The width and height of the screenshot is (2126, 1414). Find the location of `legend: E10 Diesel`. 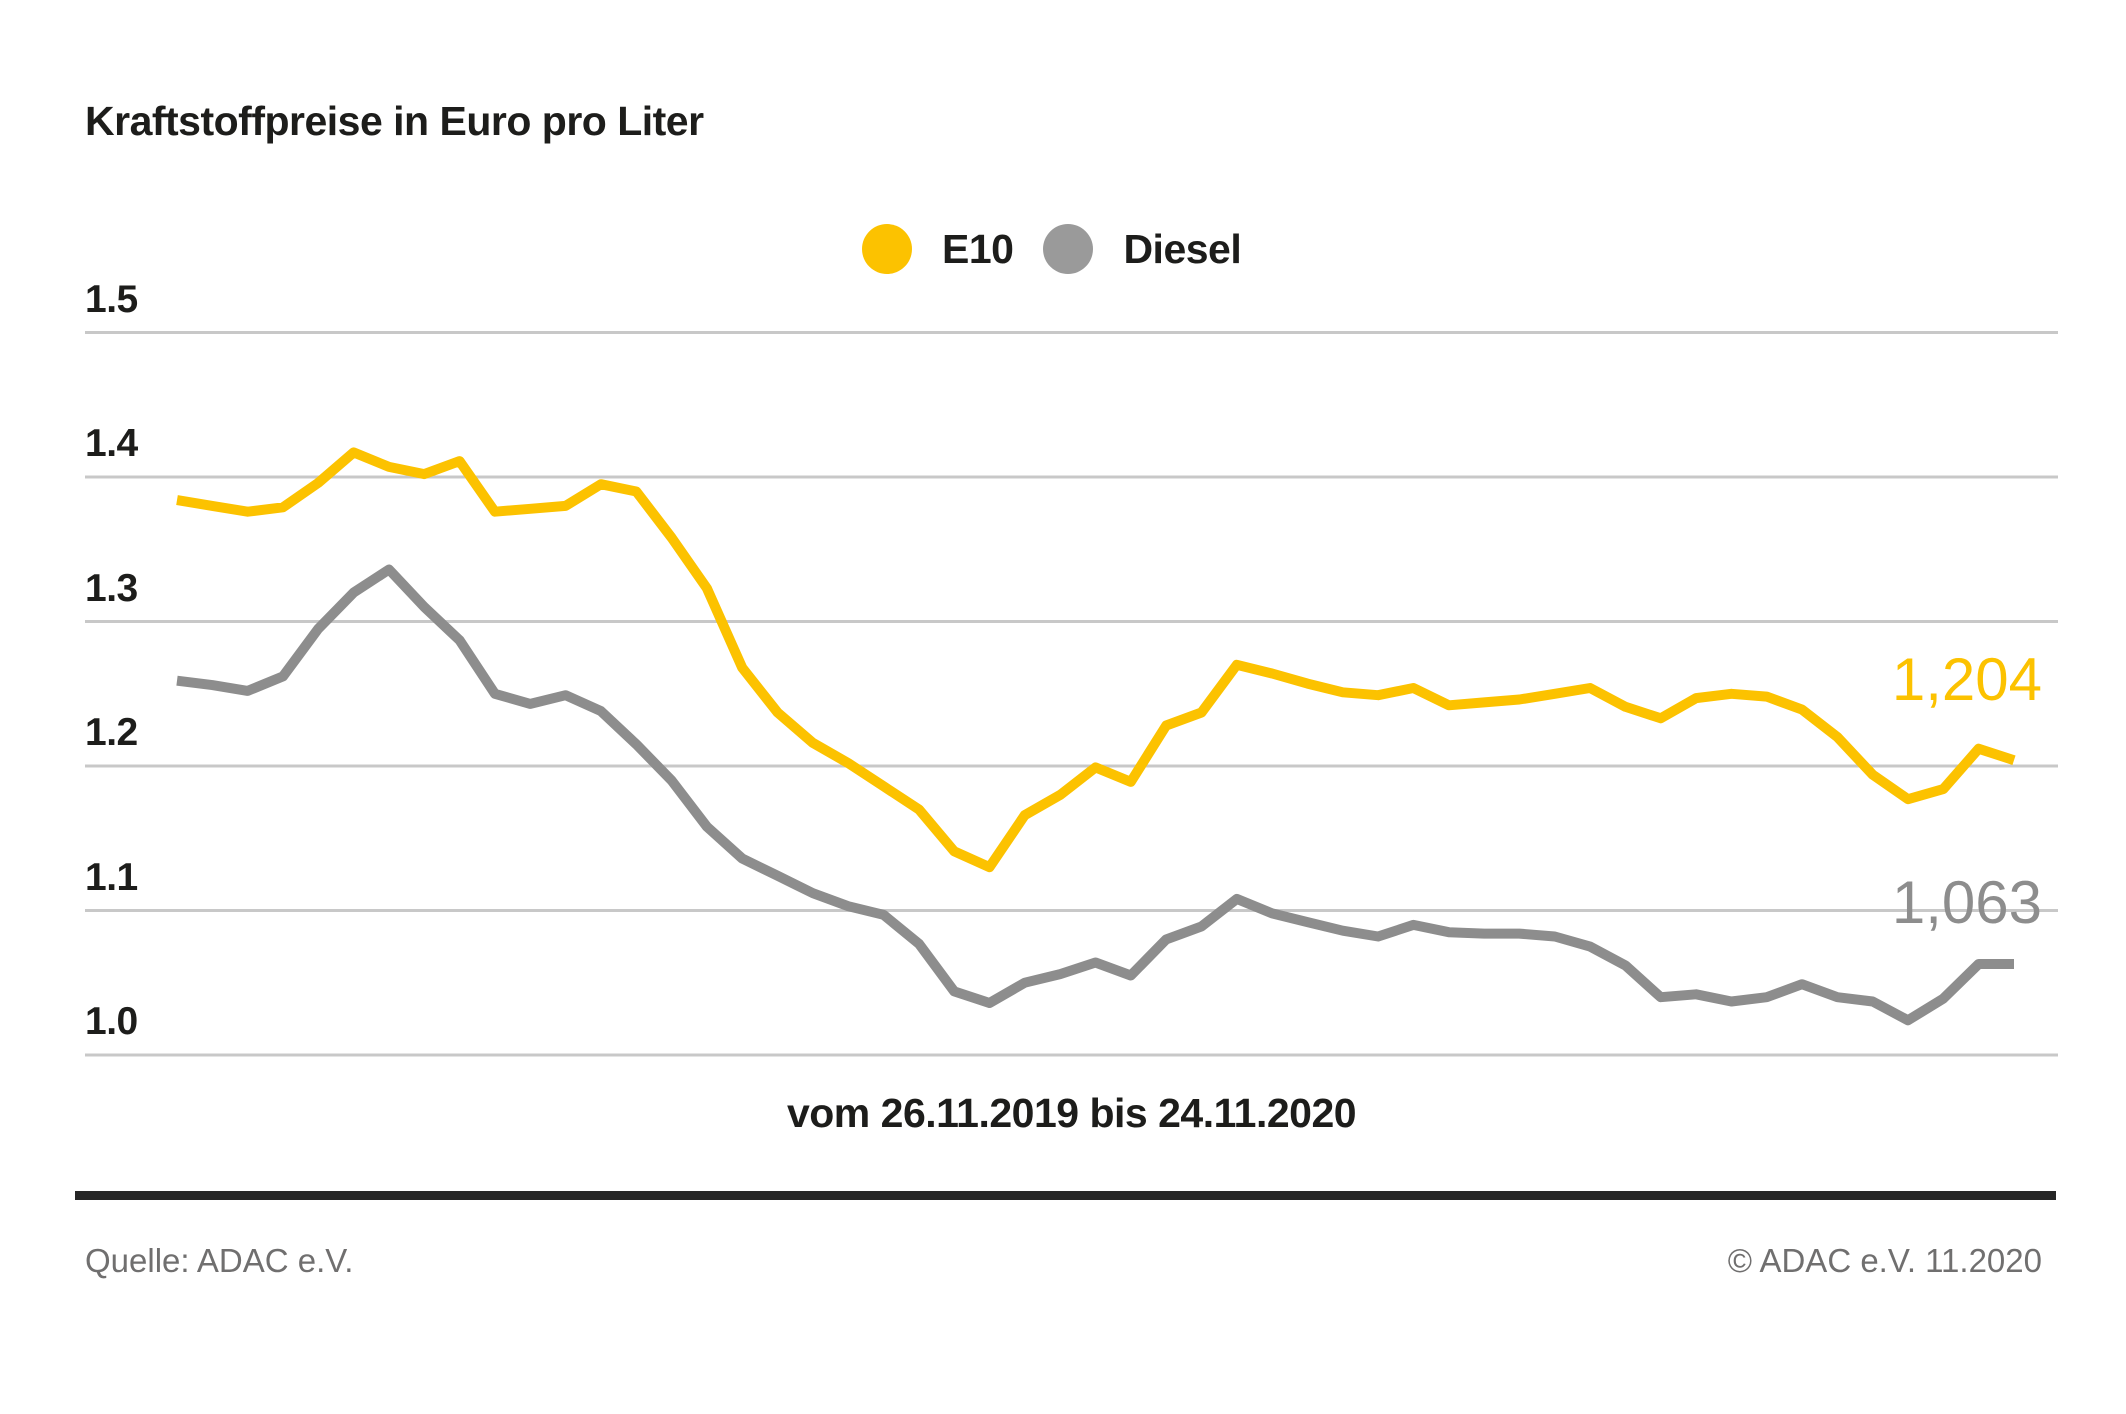

legend: E10 Diesel is located at coordinates (1052, 249).